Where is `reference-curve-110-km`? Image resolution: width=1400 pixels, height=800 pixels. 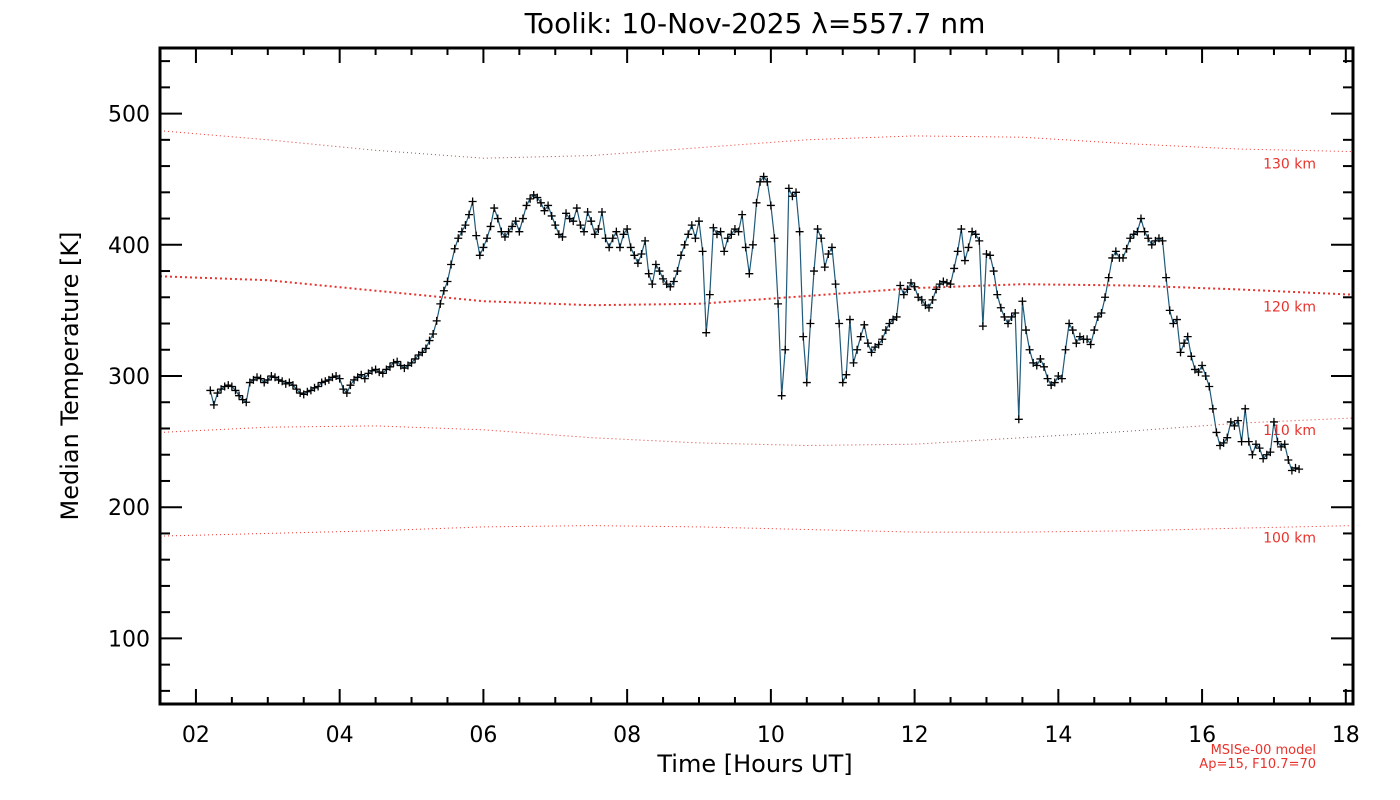 reference-curve-110-km is located at coordinates (756, 432).